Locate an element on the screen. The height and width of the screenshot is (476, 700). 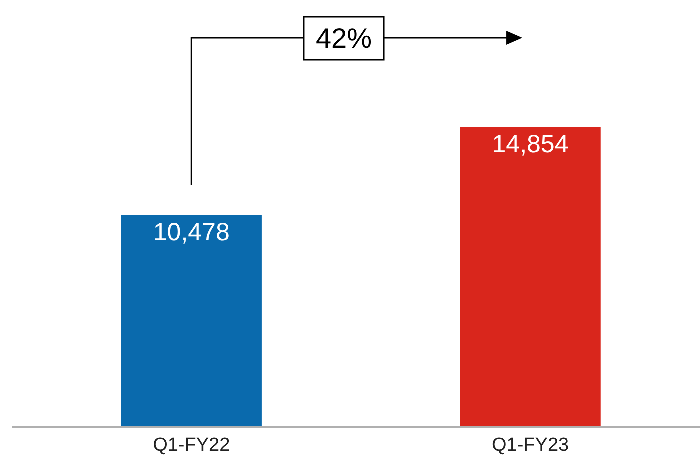
data-label: 14,854 is located at coordinates (530, 144).